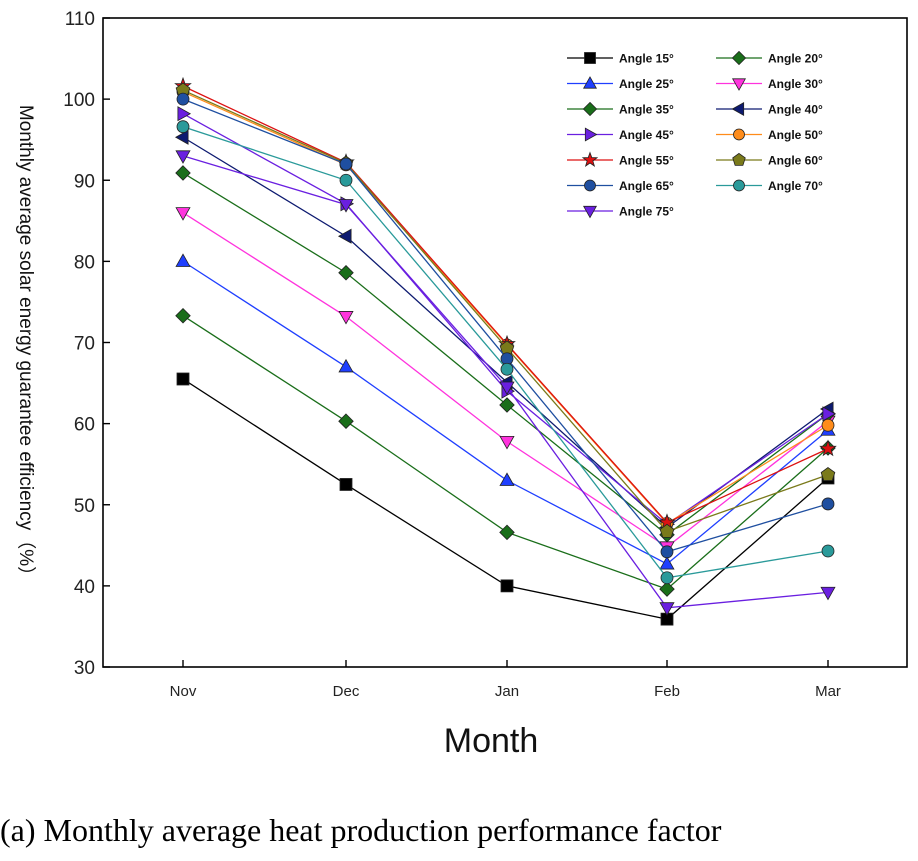 This screenshot has width=918, height=861. Describe the element at coordinates (795, 110) in the screenshot. I see `legend-label: Angle 40°` at that location.